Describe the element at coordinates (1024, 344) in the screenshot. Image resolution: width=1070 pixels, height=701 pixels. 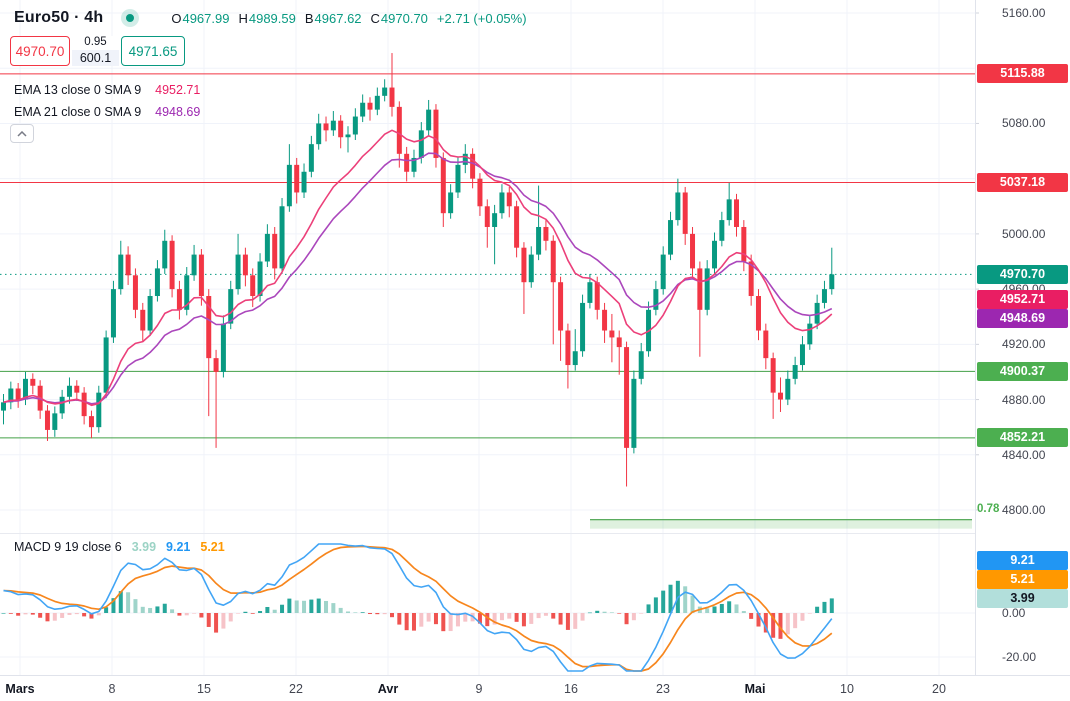
I see `price-tick-label: 4920.00` at that location.